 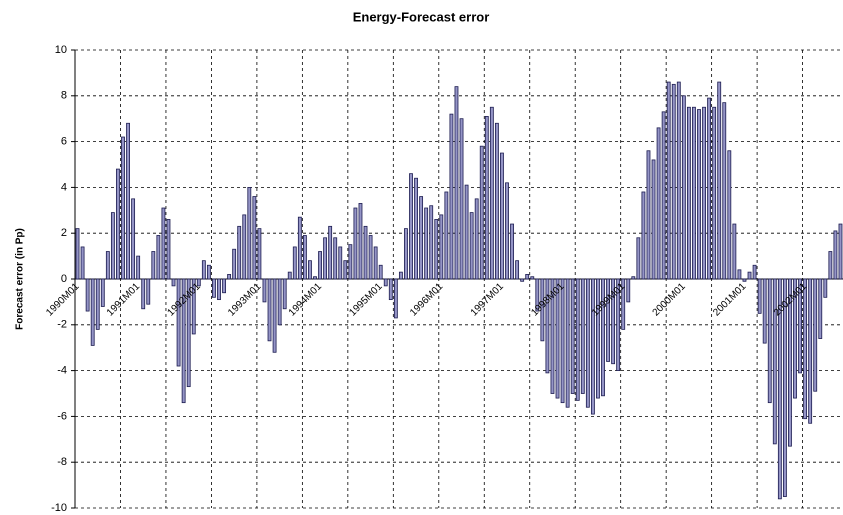 I want to click on y-tick-label: -2, so click(x=62, y=325).